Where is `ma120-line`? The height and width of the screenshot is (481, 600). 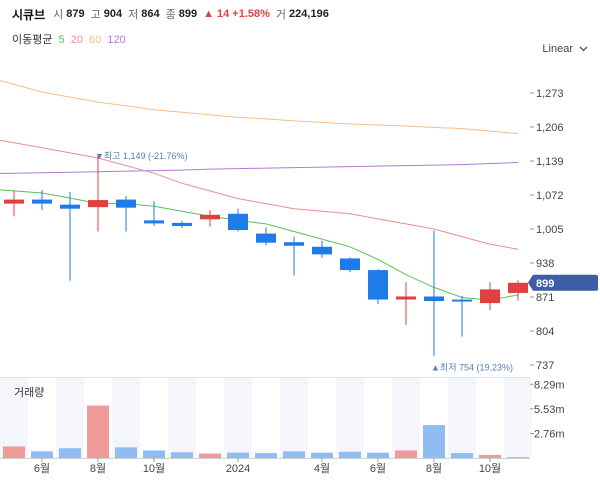 ma120-line is located at coordinates (259, 168).